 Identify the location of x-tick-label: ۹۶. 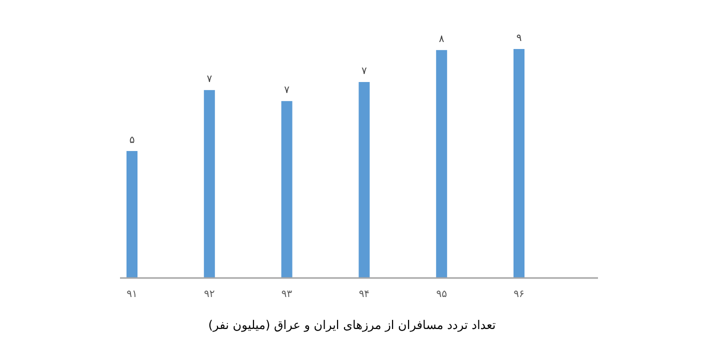
(519, 294).